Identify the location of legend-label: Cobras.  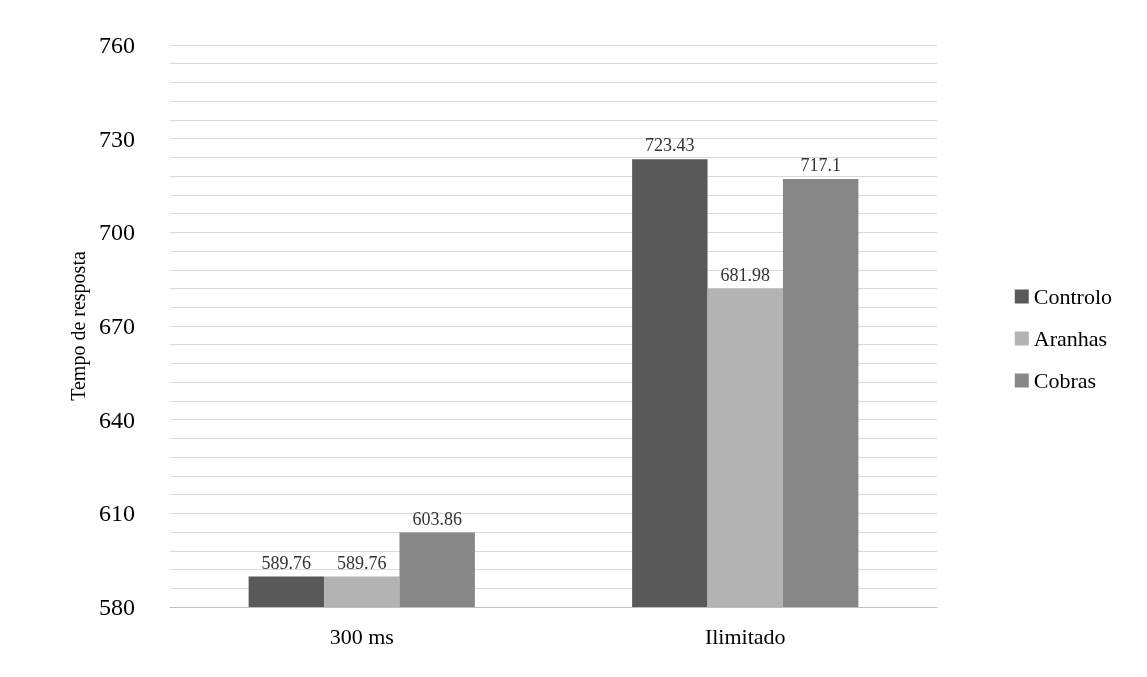
(1065, 380).